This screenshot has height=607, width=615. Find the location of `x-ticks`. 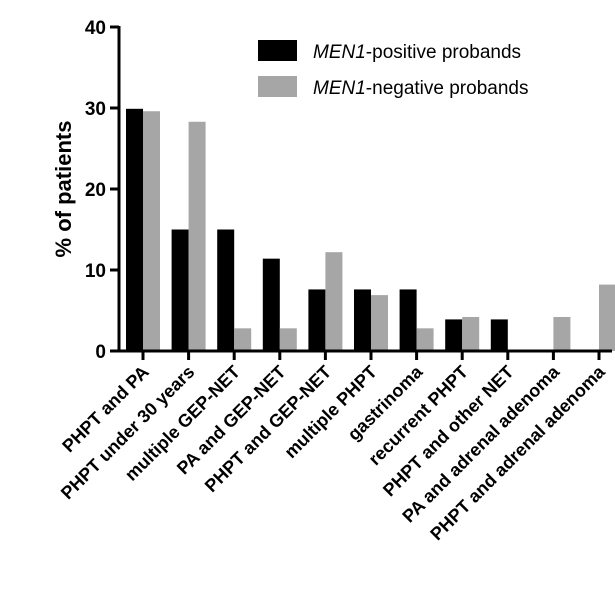

x-ticks is located at coordinates (371, 355).